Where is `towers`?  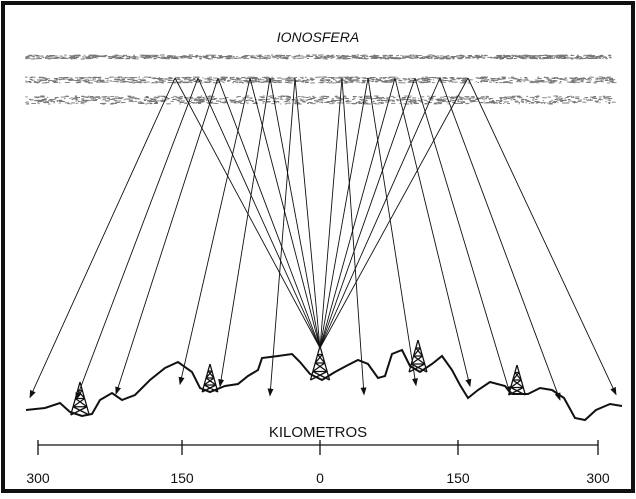
towers is located at coordinates (298, 377).